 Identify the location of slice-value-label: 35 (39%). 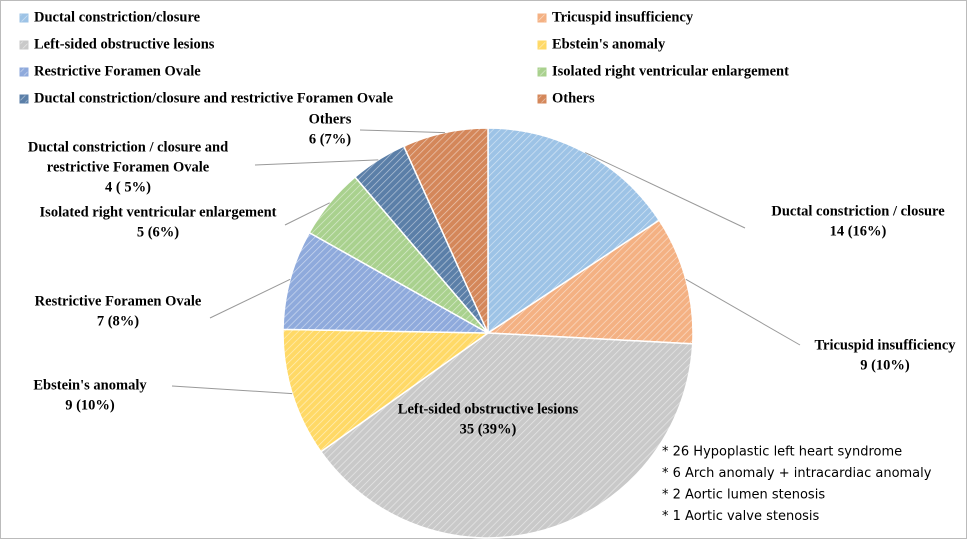
(488, 429).